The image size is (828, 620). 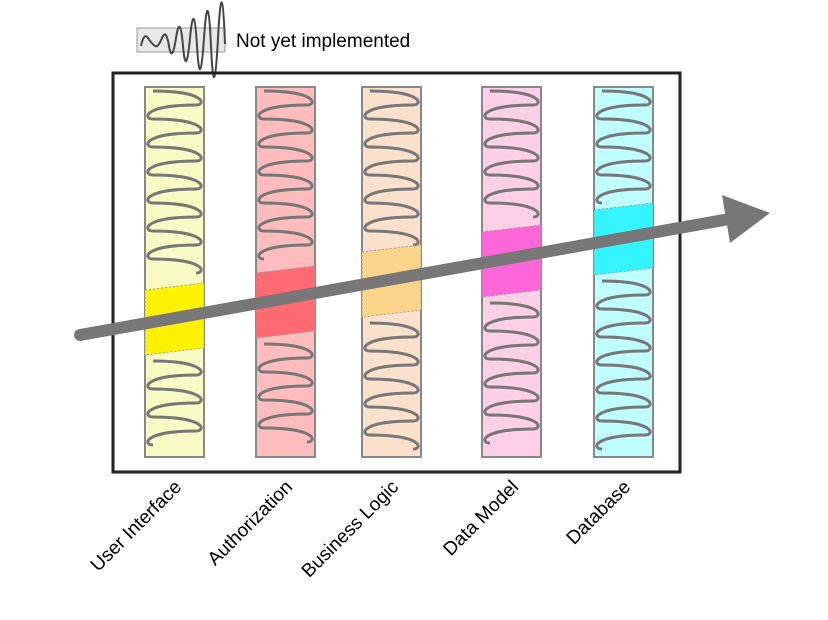 I want to click on legend-label: Not yet implemented, so click(x=323, y=41).